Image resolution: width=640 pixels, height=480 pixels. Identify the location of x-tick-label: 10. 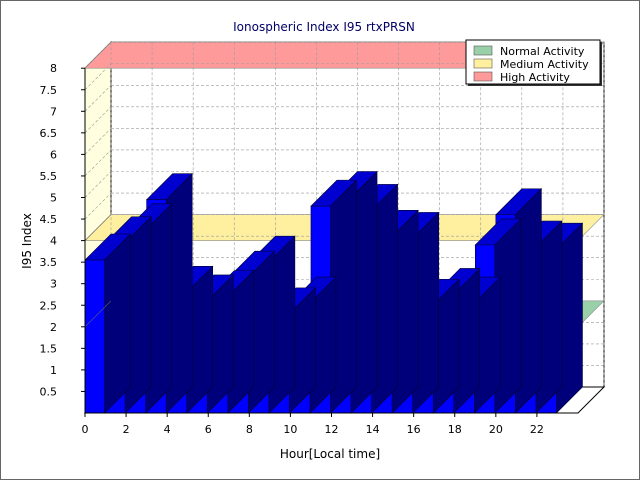
(290, 429).